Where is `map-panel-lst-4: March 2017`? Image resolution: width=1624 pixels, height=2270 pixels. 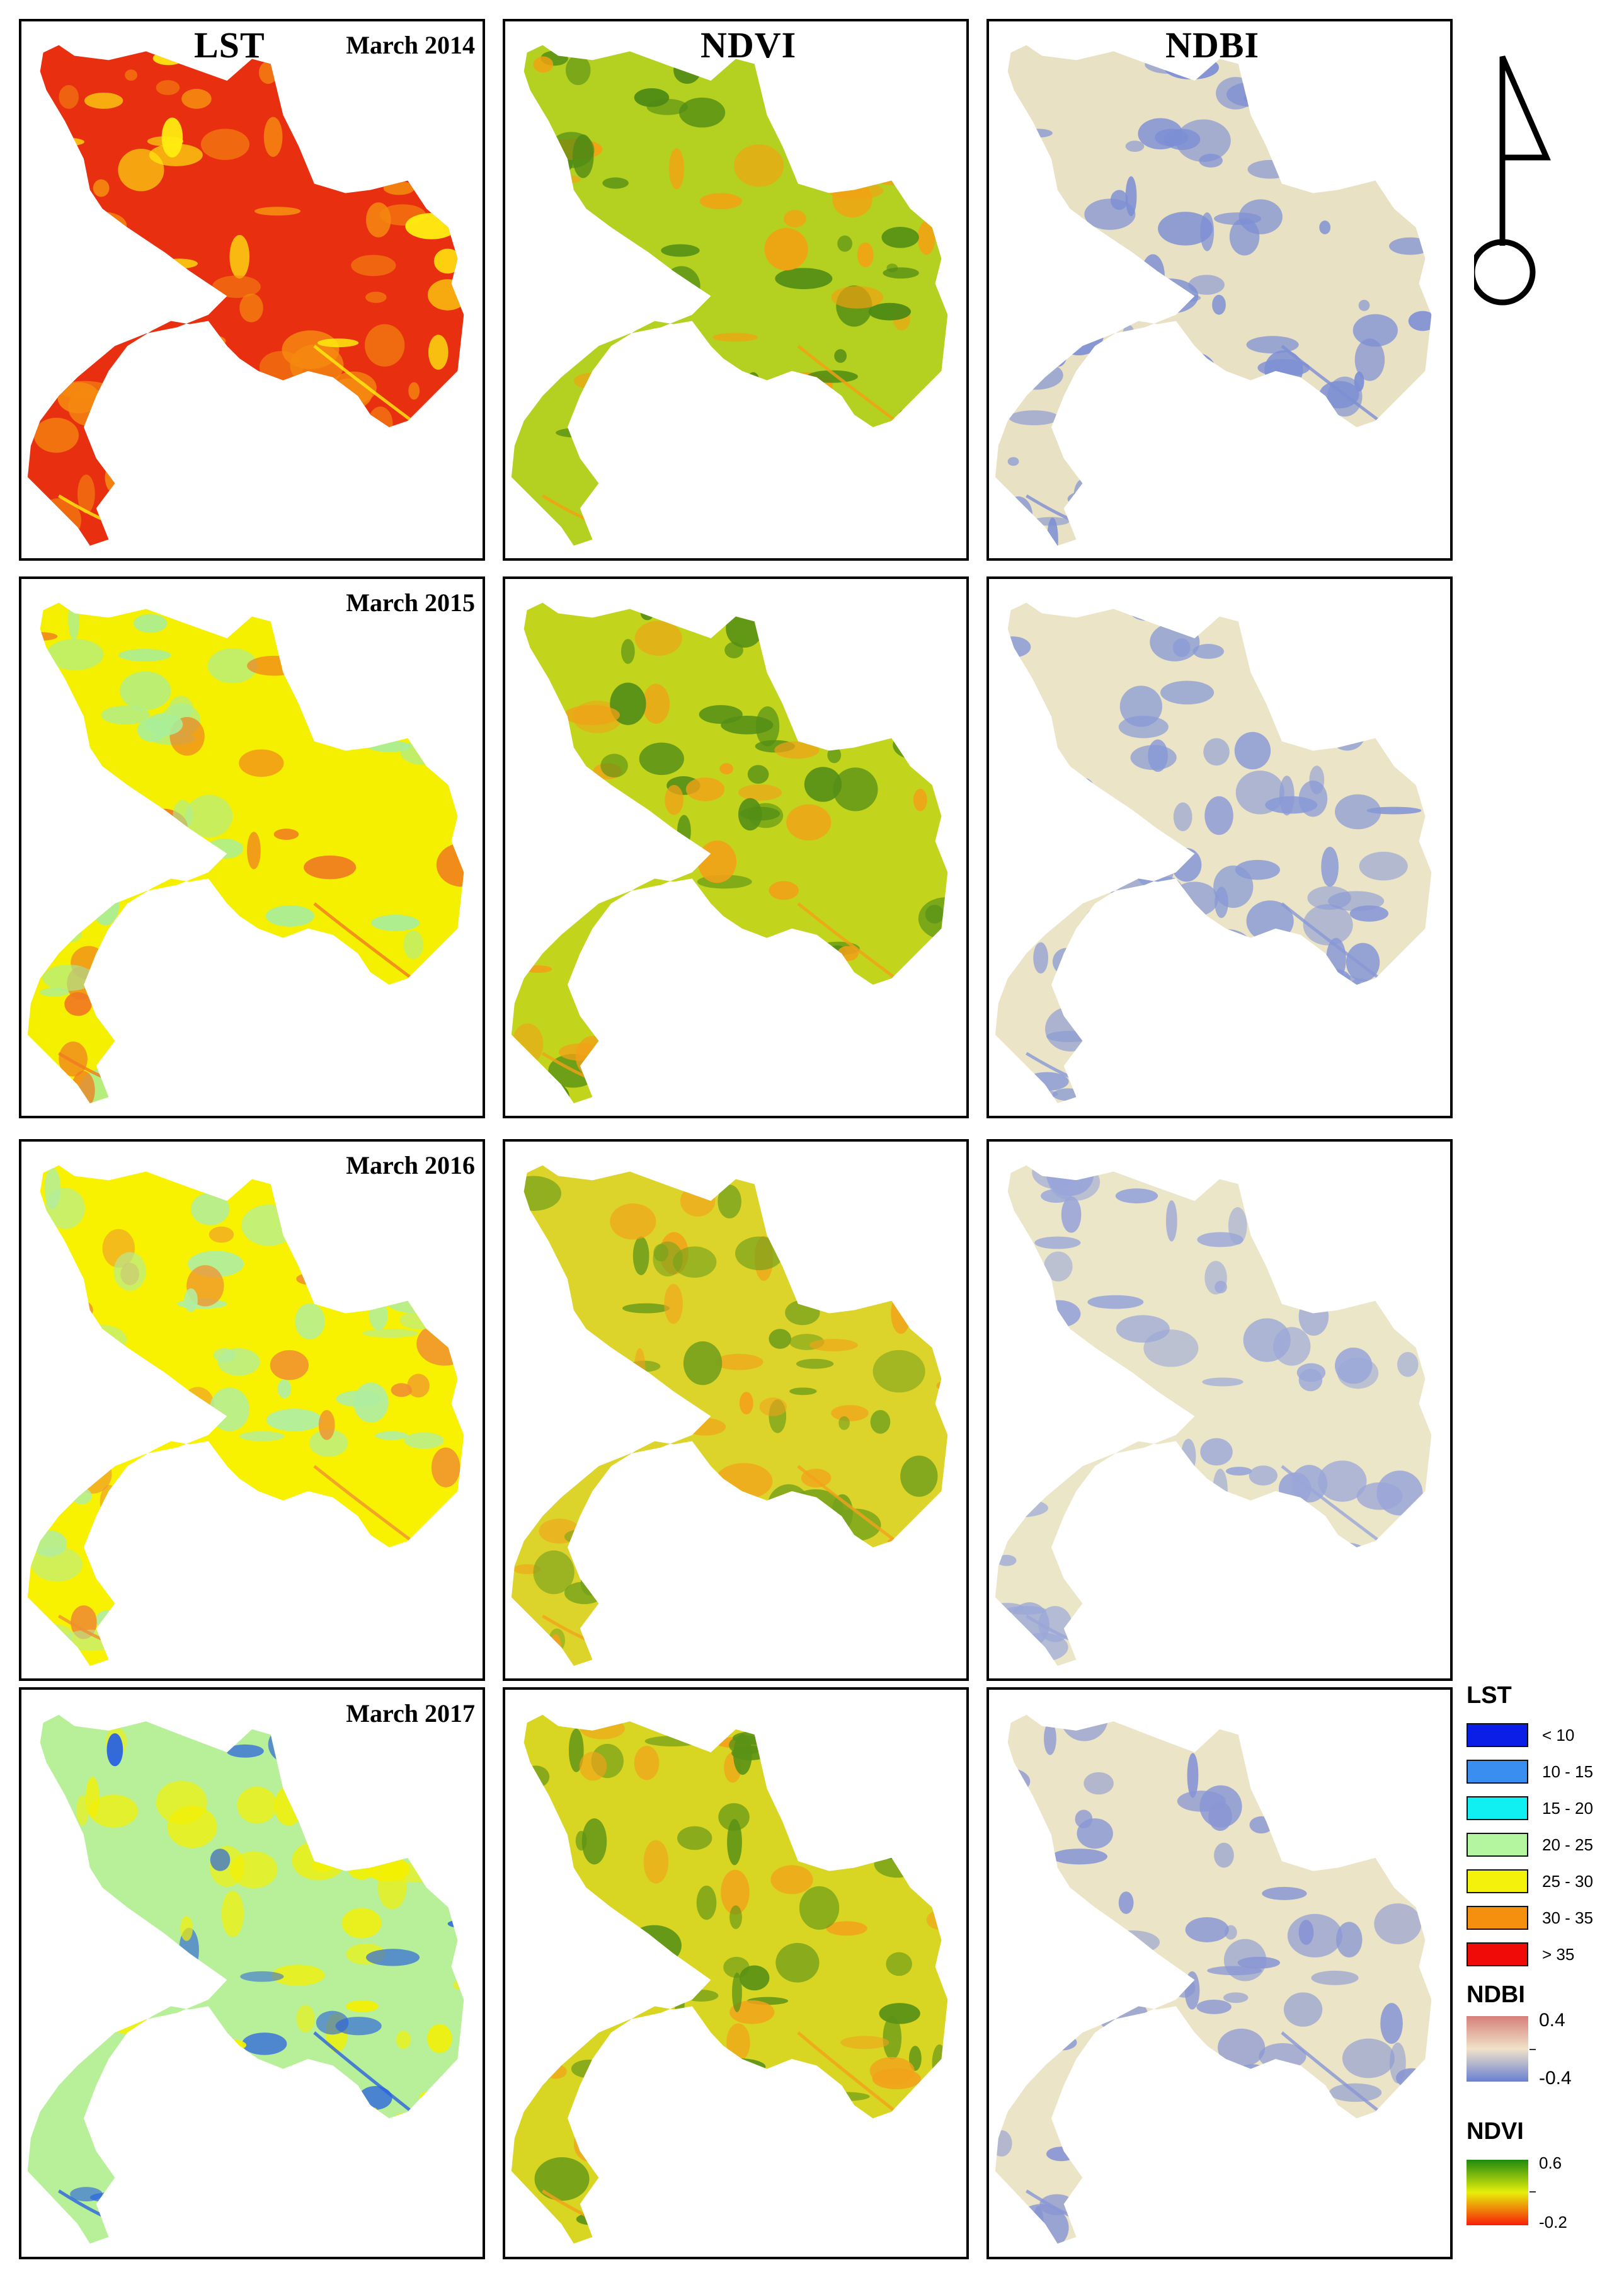
map-panel-lst-4: March 2017 is located at coordinates (252, 1973).